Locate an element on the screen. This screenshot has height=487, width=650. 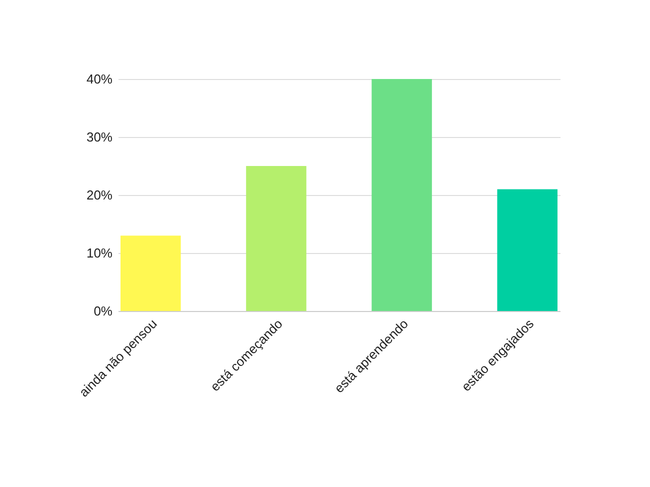
y-tick-label: 0% is located at coordinates (103, 311).